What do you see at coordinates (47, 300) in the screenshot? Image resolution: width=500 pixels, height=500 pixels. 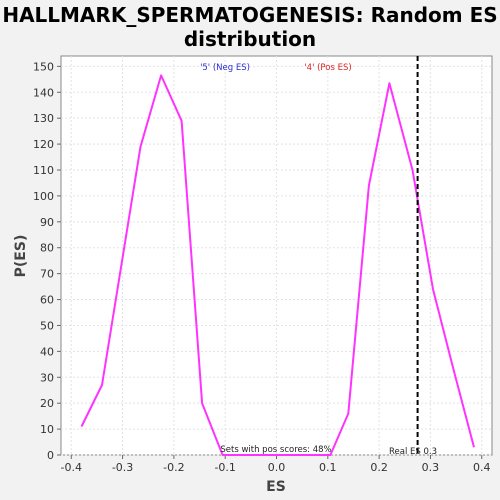 I see `y-tick-label: 60` at bounding box center [47, 300].